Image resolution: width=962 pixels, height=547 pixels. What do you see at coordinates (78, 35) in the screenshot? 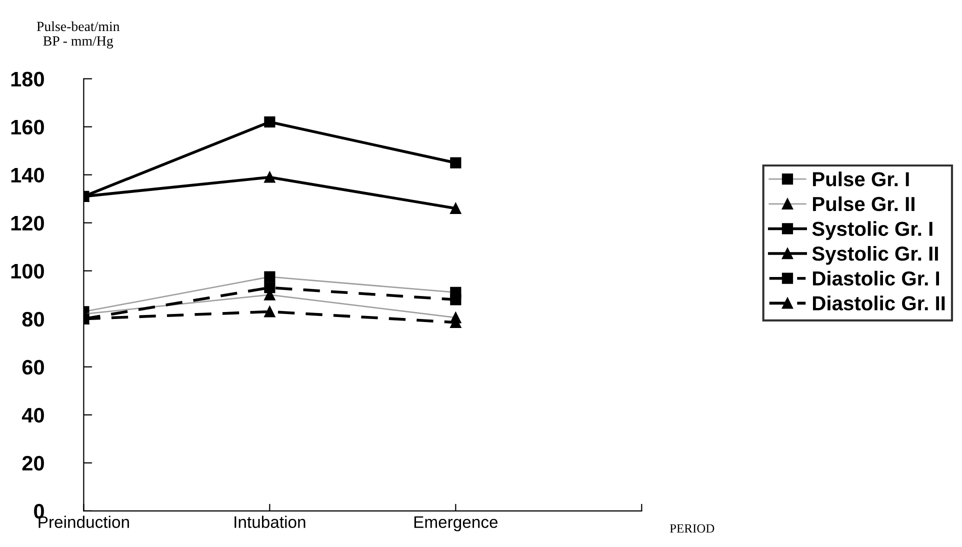
I see `y-axis-title: Pulse-beat/min BP - mm/Hg` at bounding box center [78, 35].